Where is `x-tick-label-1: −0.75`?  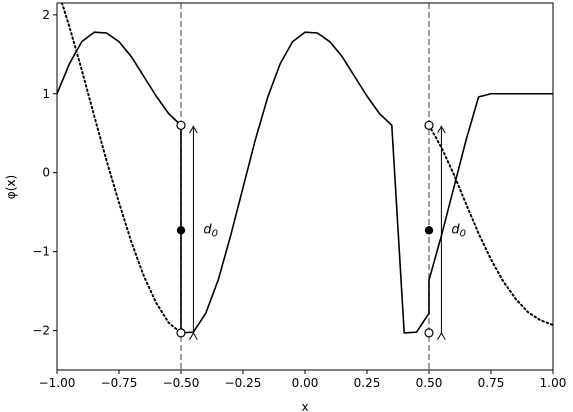
x-tick-label-1: −0.75 is located at coordinates (119, 383).